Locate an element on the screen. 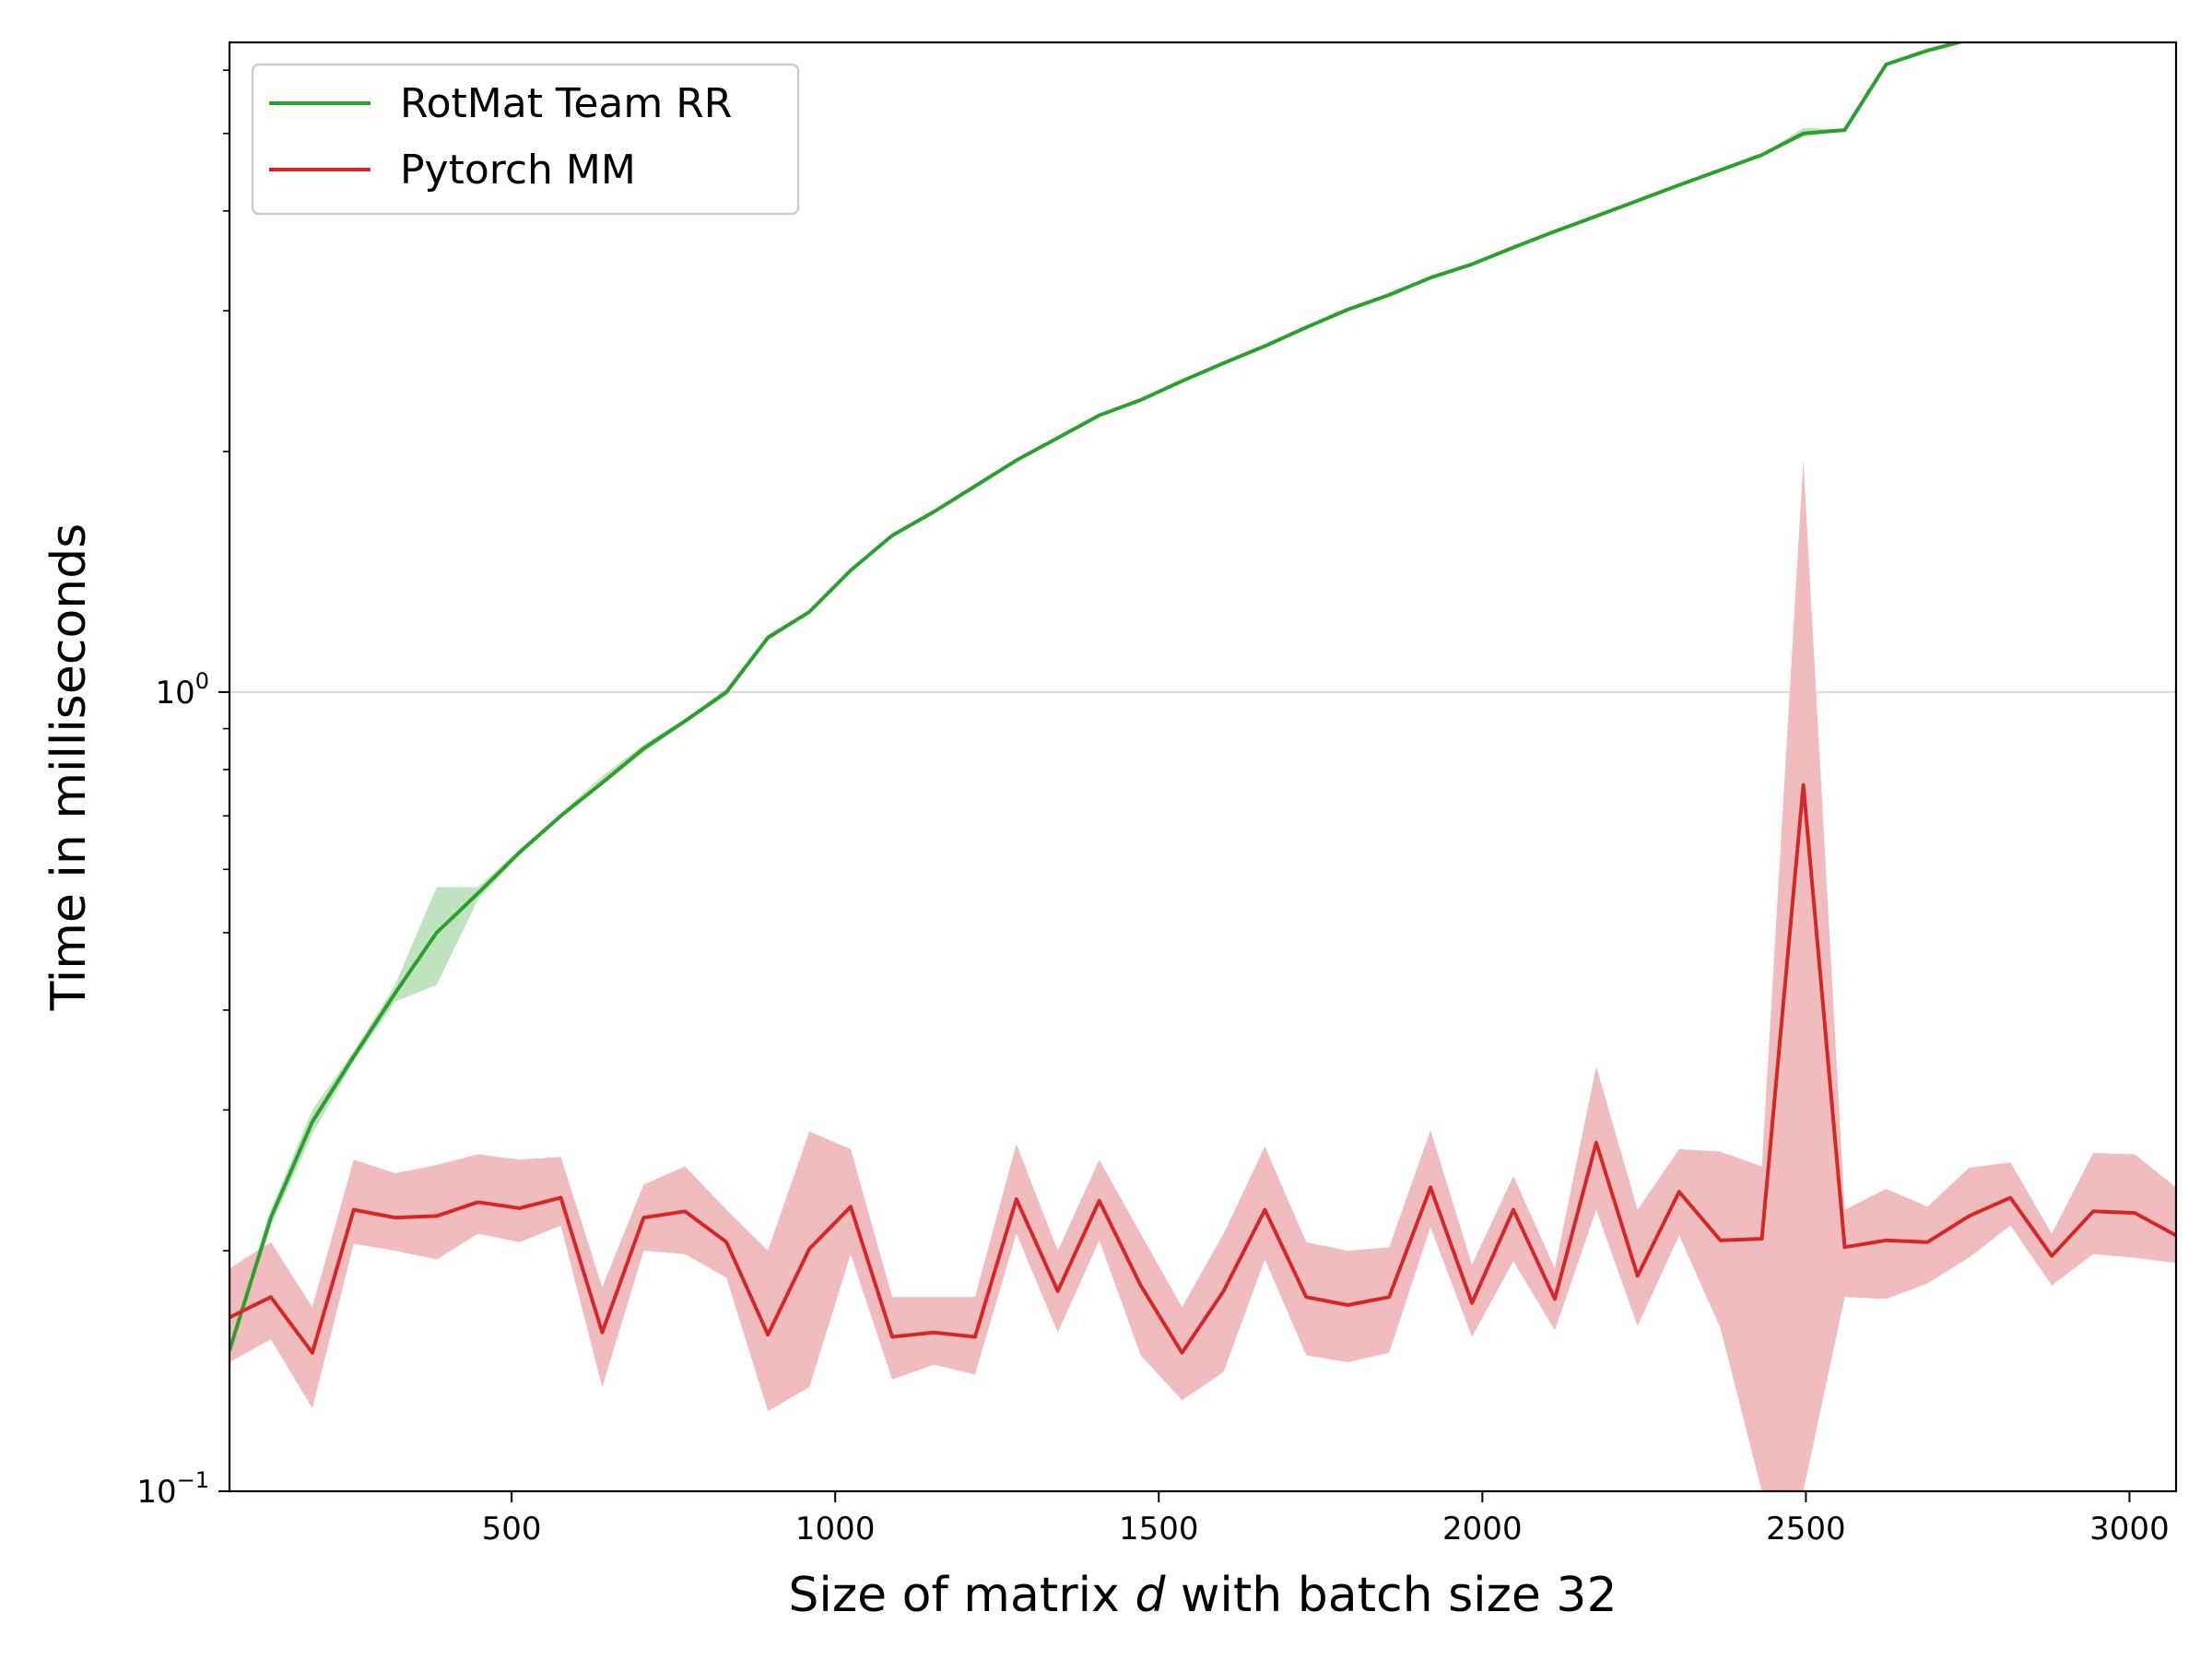  x-tick-label-500: 500 is located at coordinates (512, 1529).